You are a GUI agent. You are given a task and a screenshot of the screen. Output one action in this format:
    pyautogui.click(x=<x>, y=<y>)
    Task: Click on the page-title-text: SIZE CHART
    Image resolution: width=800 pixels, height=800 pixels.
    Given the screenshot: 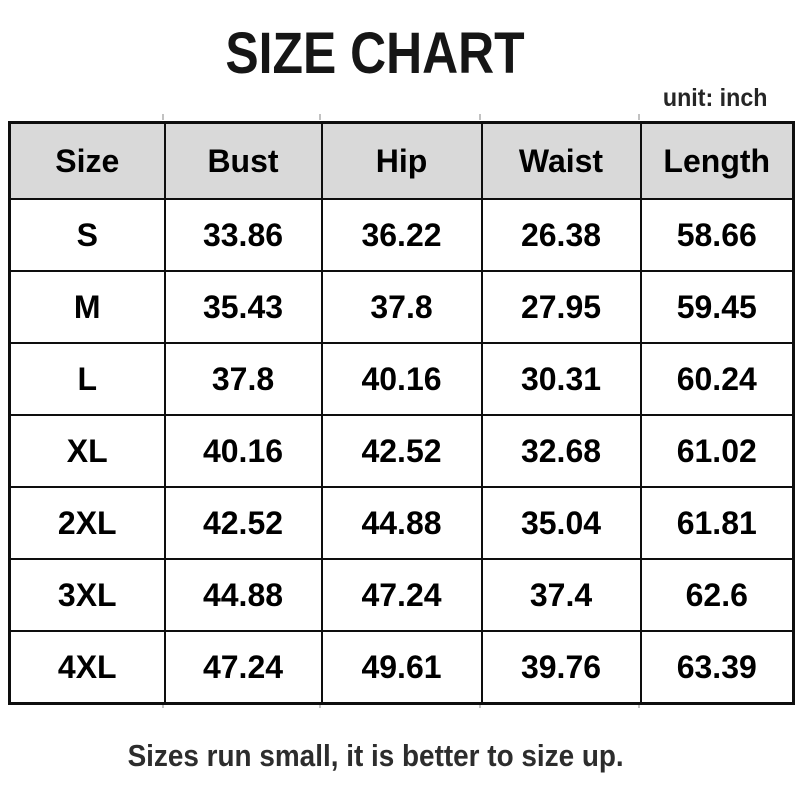 What is the action you would take?
    pyautogui.click(x=375, y=53)
    